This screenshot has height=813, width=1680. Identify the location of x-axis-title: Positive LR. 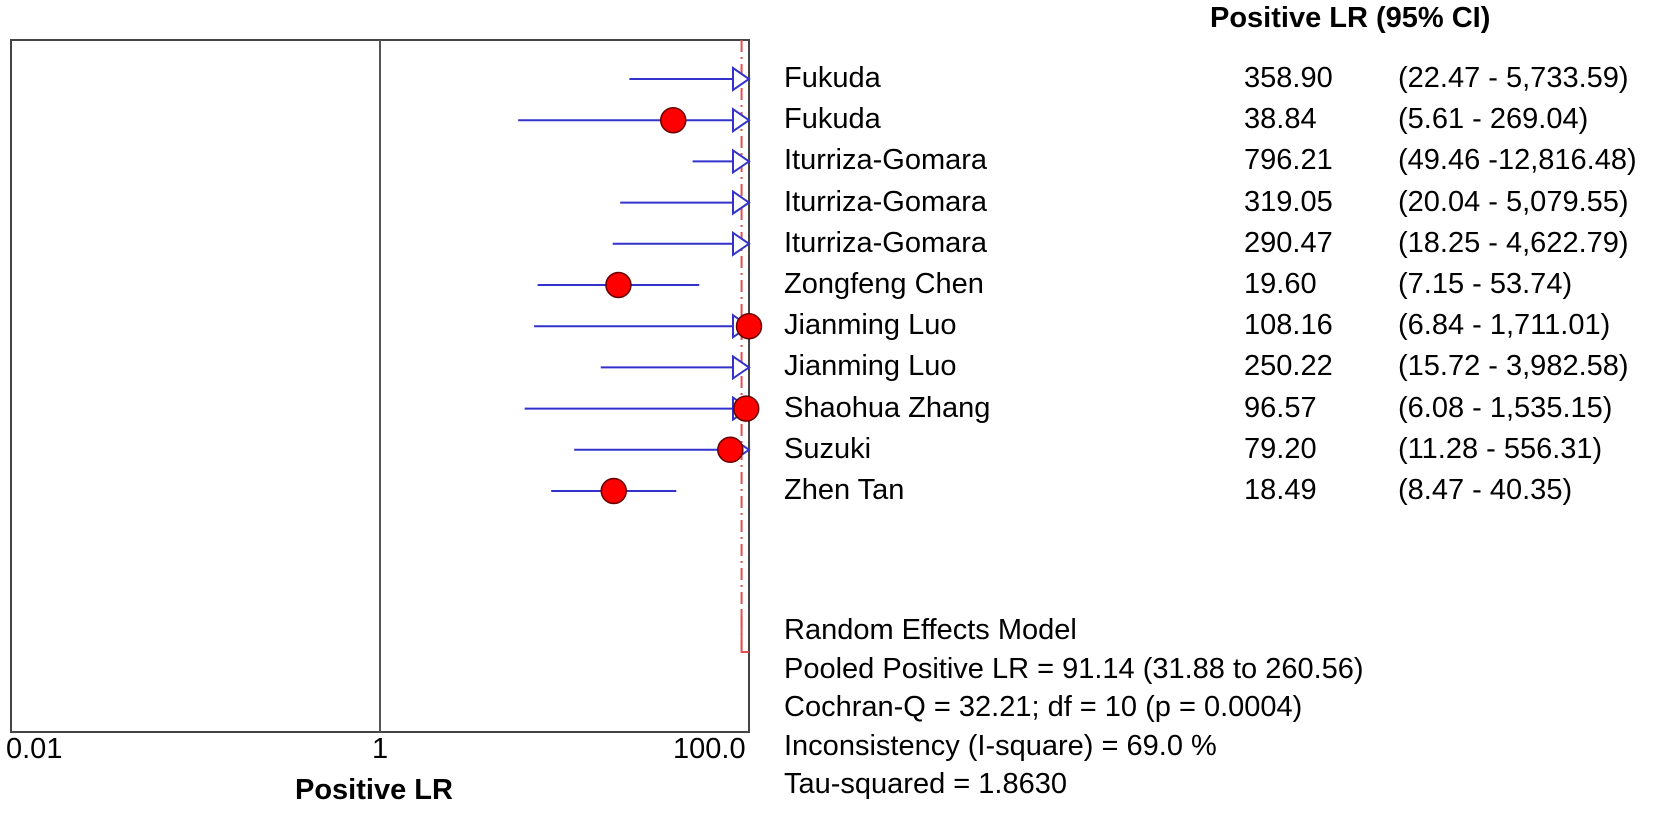
(374, 790).